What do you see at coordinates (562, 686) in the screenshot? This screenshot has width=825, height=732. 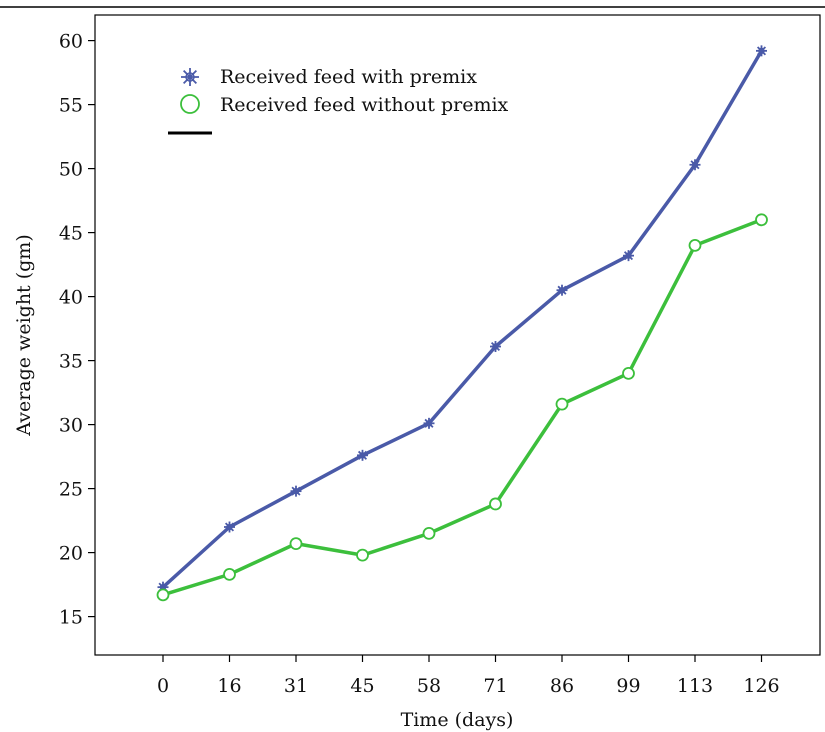 I see `x-tick-label: 86` at bounding box center [562, 686].